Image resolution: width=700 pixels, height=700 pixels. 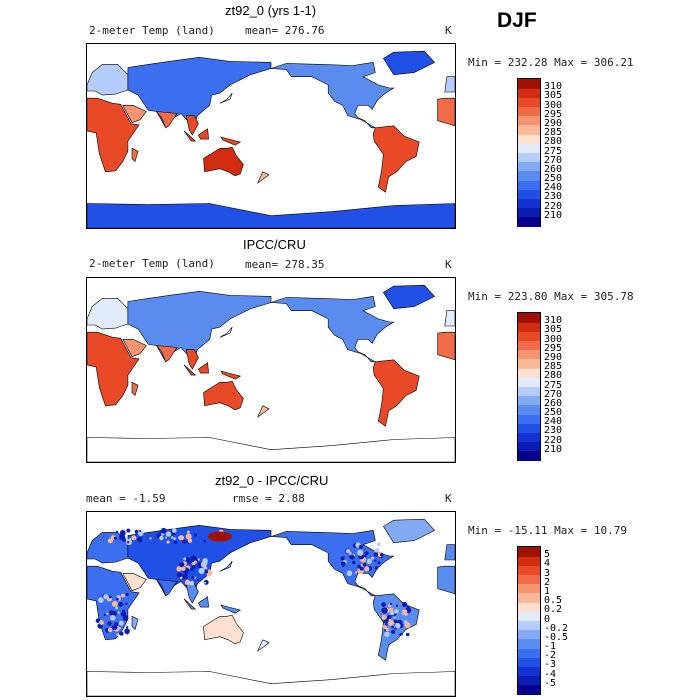 I want to click on colorbar-tick-label: 285, so click(x=553, y=367).